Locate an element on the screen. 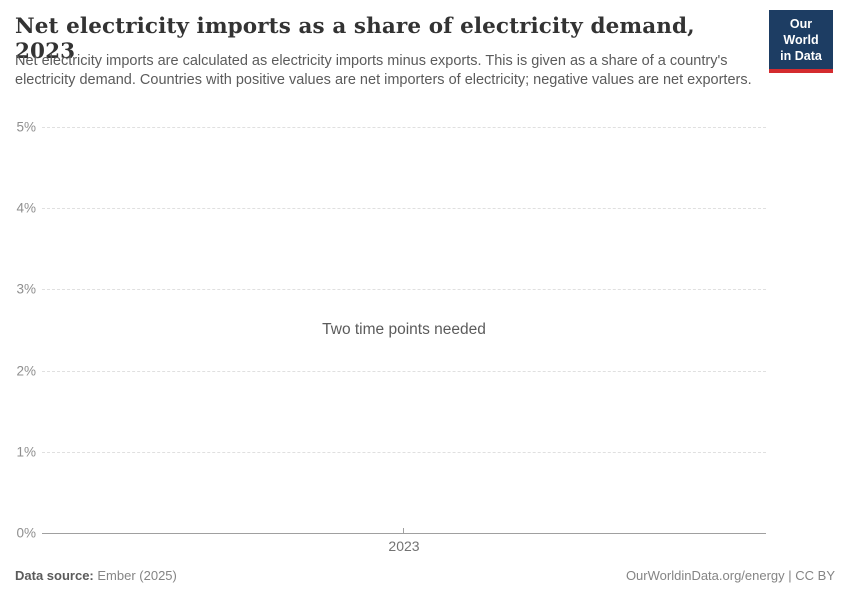  x-axis-tick is located at coordinates (403, 530).